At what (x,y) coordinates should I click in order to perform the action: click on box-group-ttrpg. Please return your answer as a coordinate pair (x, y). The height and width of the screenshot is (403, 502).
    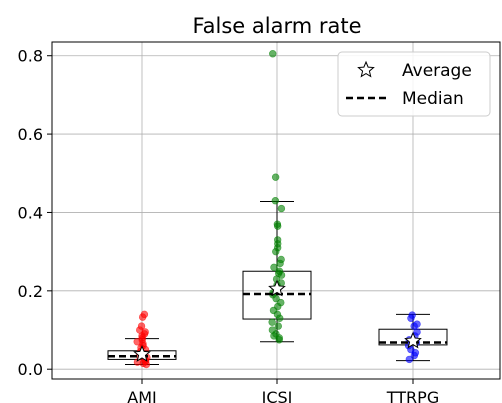
    Looking at the image, I should click on (413, 337).